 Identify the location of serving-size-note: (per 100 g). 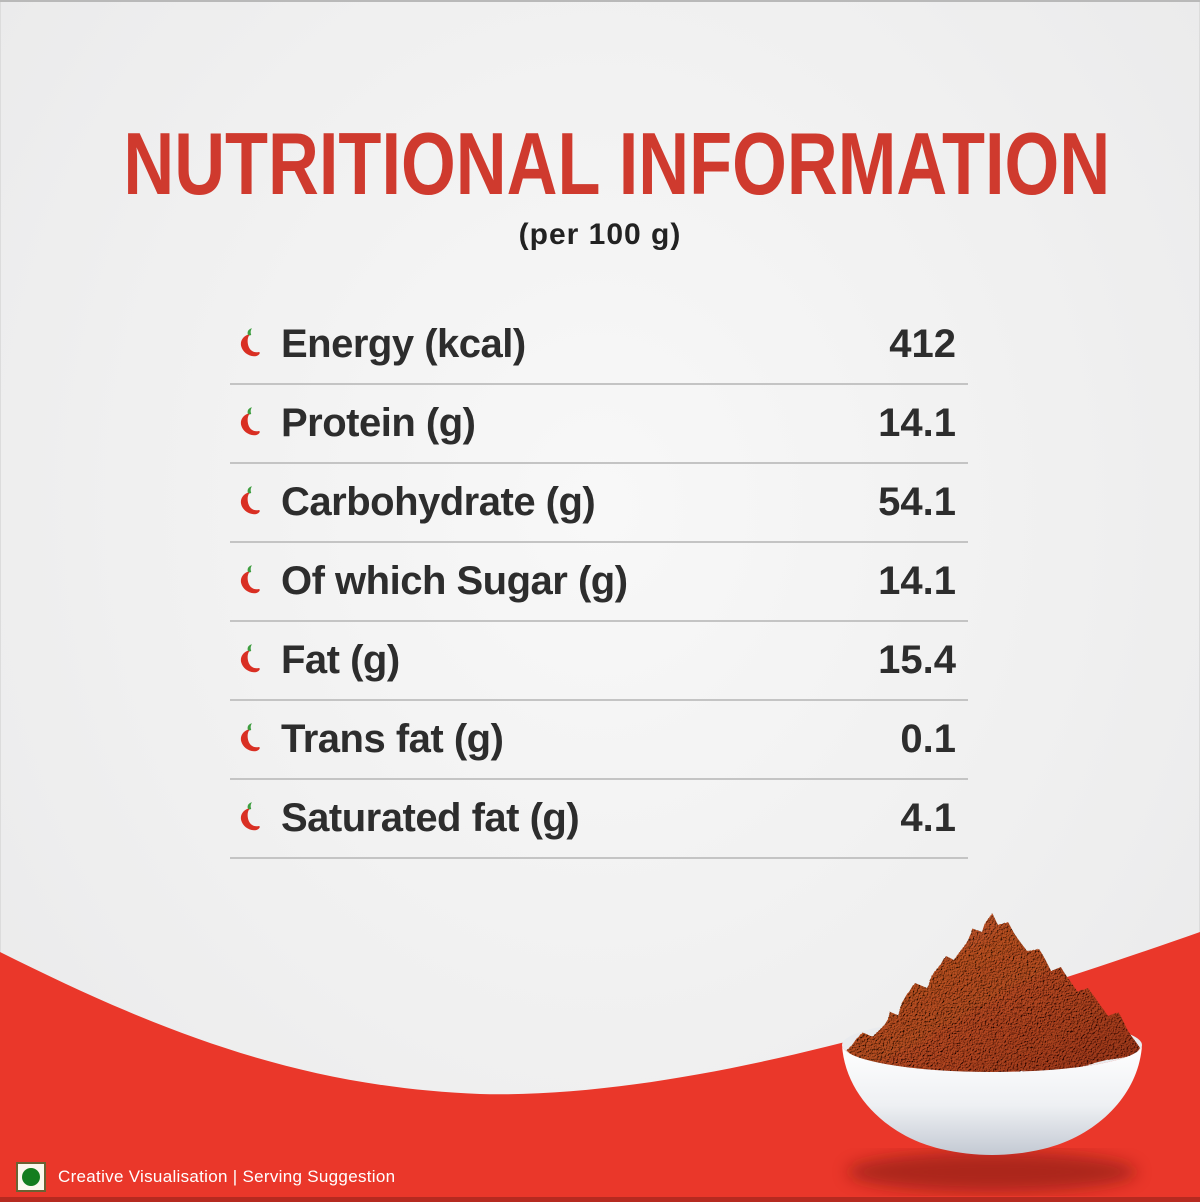
(600, 234).